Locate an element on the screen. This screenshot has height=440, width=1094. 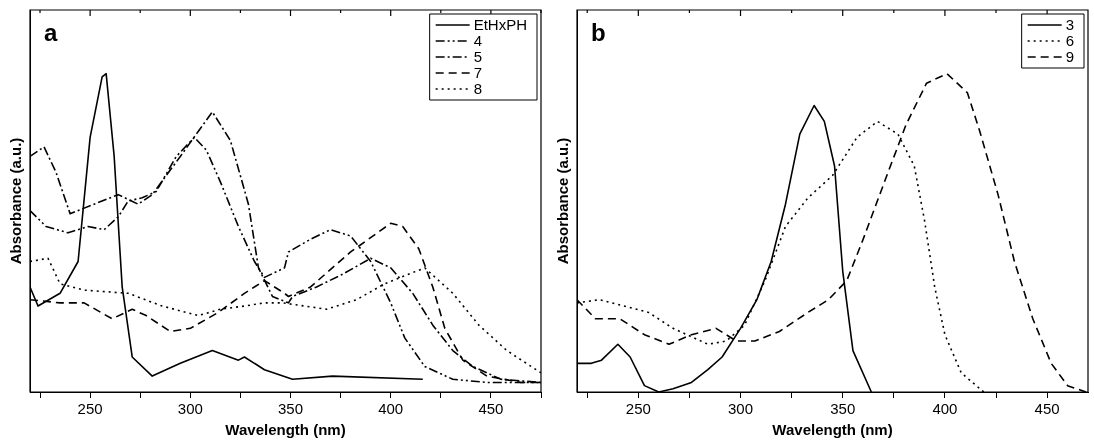
legend-label: 7 is located at coordinates (477, 73).